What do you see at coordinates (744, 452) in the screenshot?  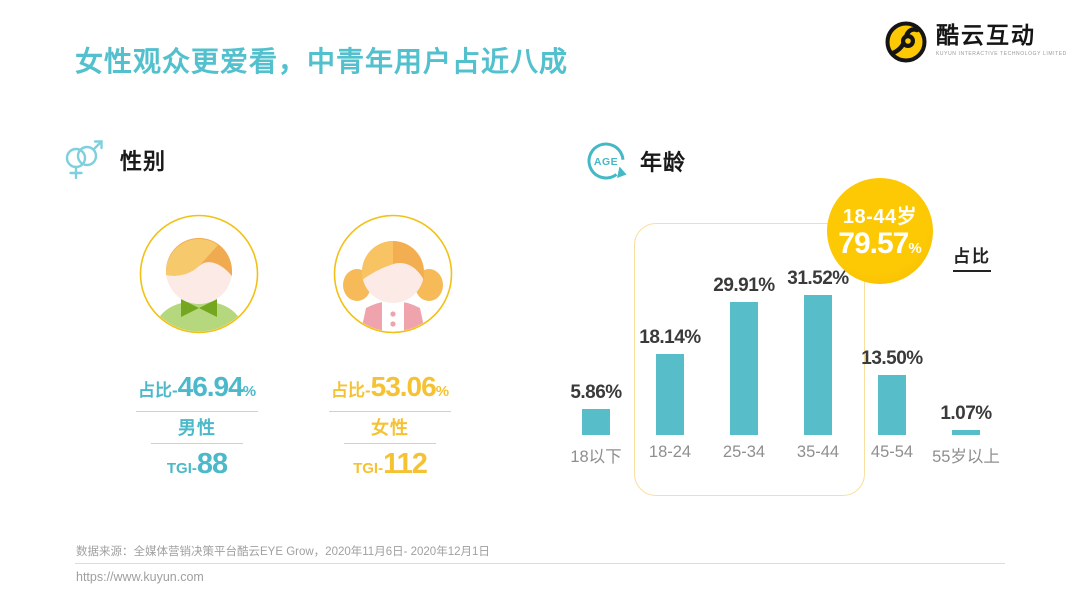 I see `bar-category-label: 25-34` at bounding box center [744, 452].